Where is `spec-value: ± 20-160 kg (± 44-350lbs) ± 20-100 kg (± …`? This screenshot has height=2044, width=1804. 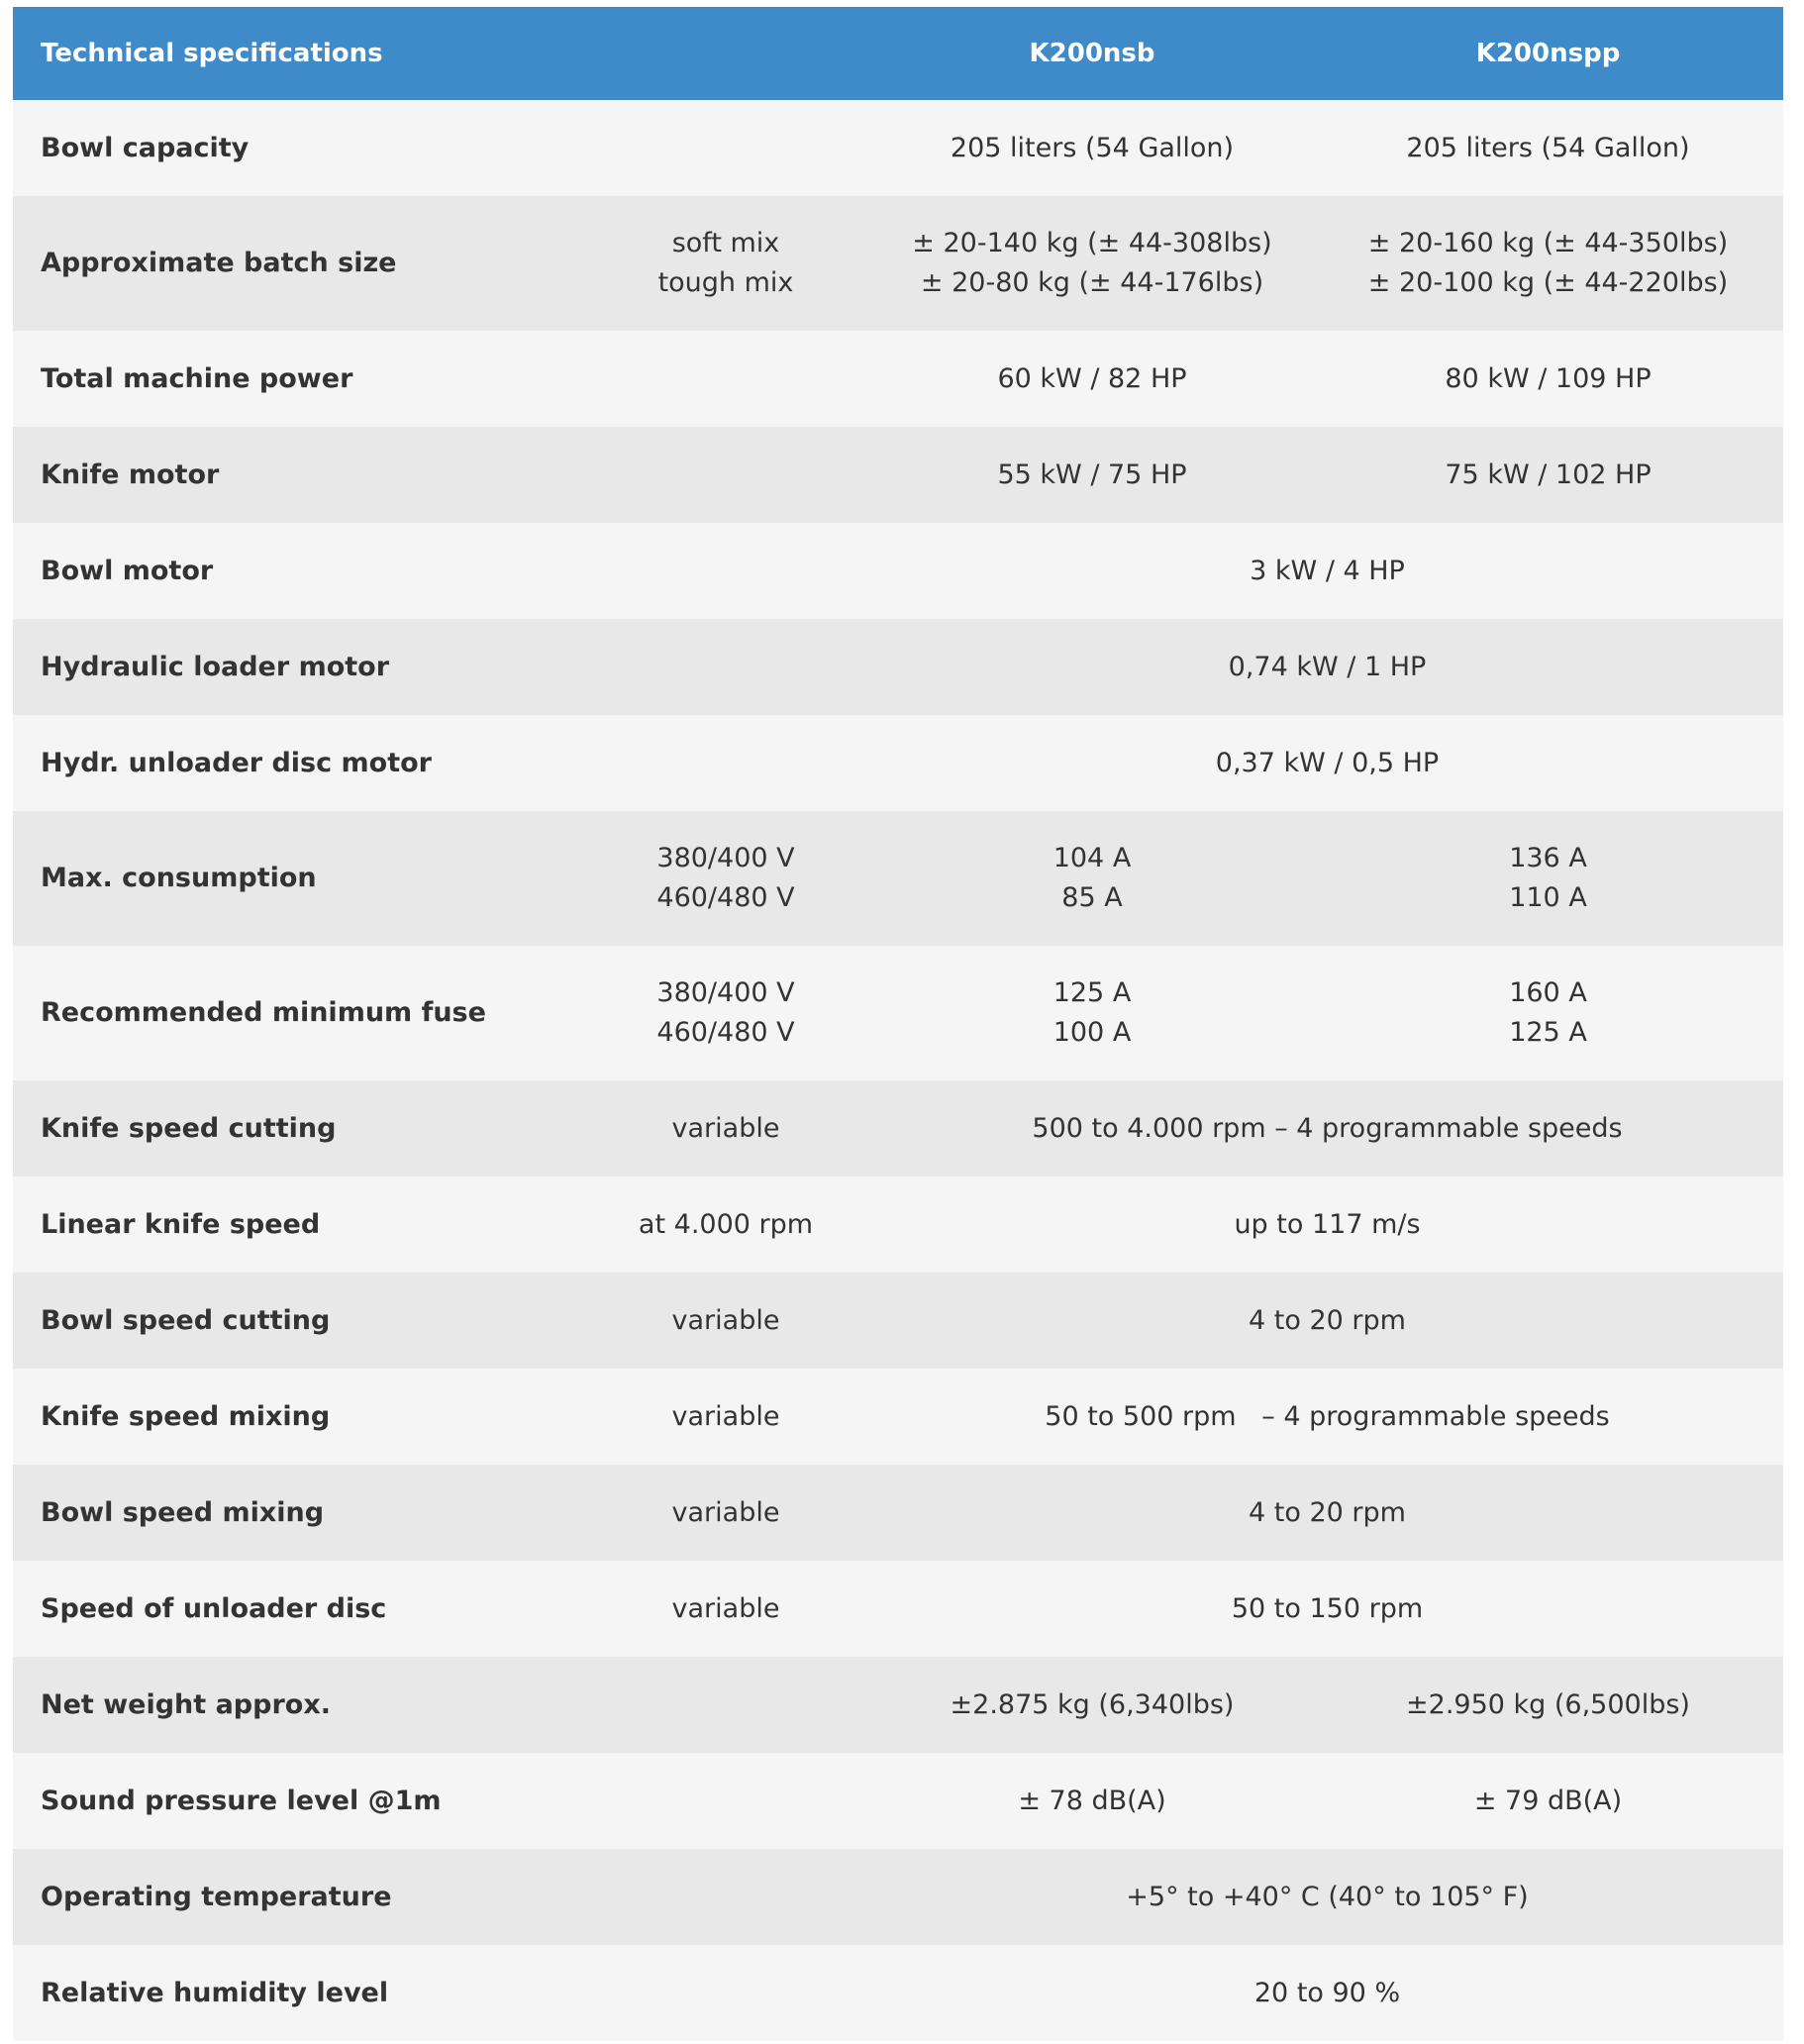 spec-value: ± 20-160 kg (± 44-350lbs) ± 20-100 kg (± … is located at coordinates (1548, 263).